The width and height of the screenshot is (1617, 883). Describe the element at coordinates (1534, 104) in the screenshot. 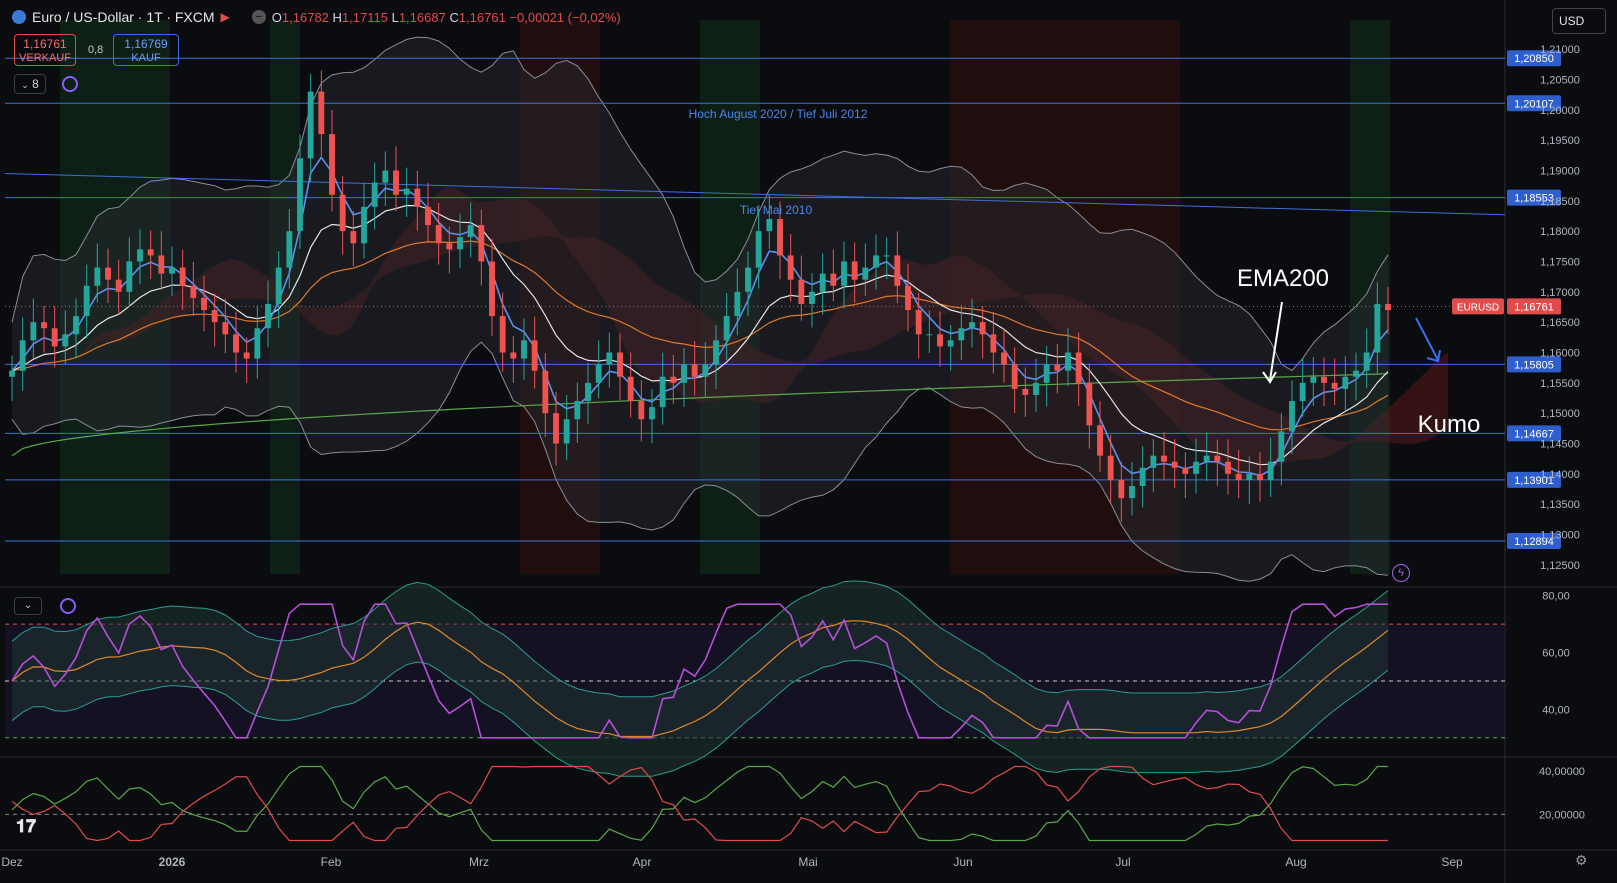

I see `level-label: 1,20107` at that location.